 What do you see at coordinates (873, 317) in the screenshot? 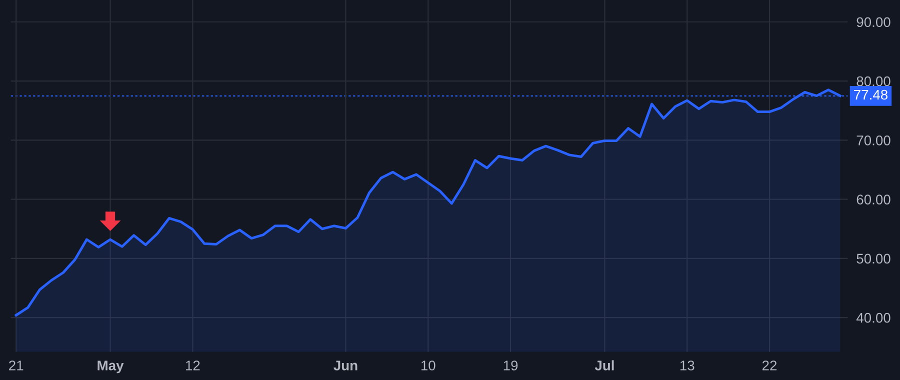
I see `y-tick-label: 40.00` at bounding box center [873, 317].